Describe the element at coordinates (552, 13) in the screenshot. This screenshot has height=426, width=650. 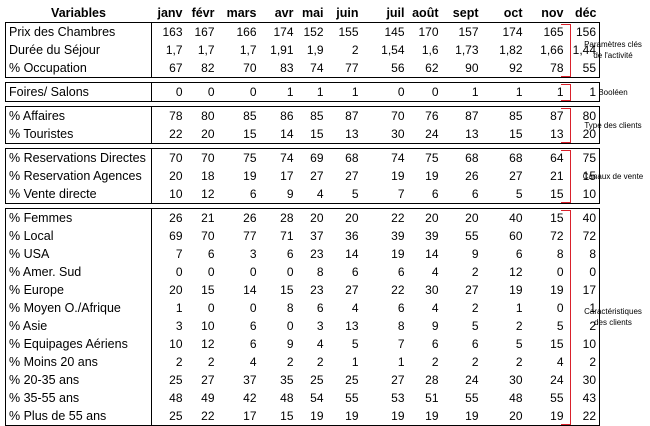
I see `month-header: nov` at that location.